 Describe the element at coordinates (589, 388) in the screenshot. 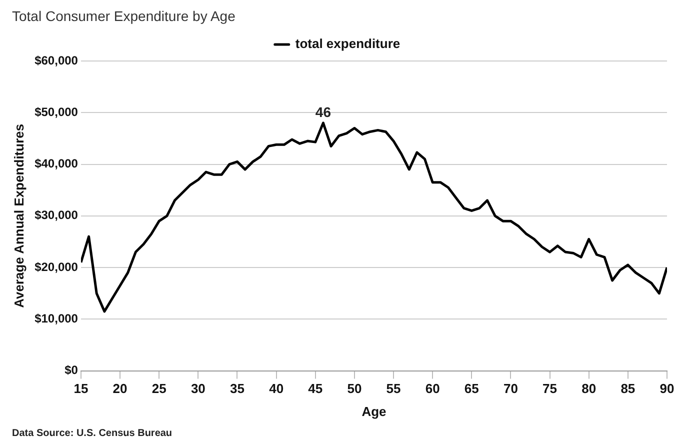

I see `x-tick-label: 80` at that location.